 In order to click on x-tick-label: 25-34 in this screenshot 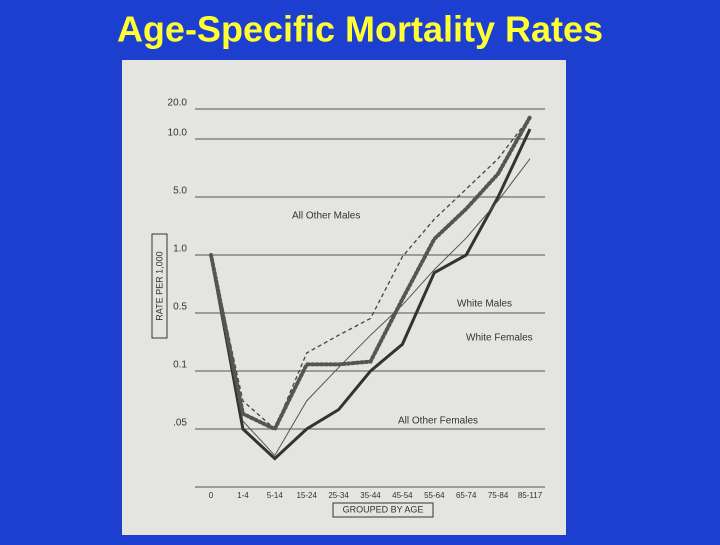, I will do `click(338, 495)`.